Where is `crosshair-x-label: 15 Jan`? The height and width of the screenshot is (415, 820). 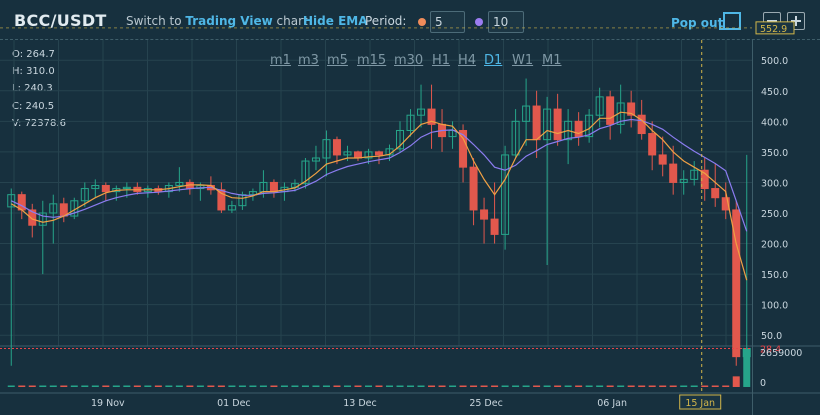 crosshair-x-label: 15 Jan is located at coordinates (700, 403).